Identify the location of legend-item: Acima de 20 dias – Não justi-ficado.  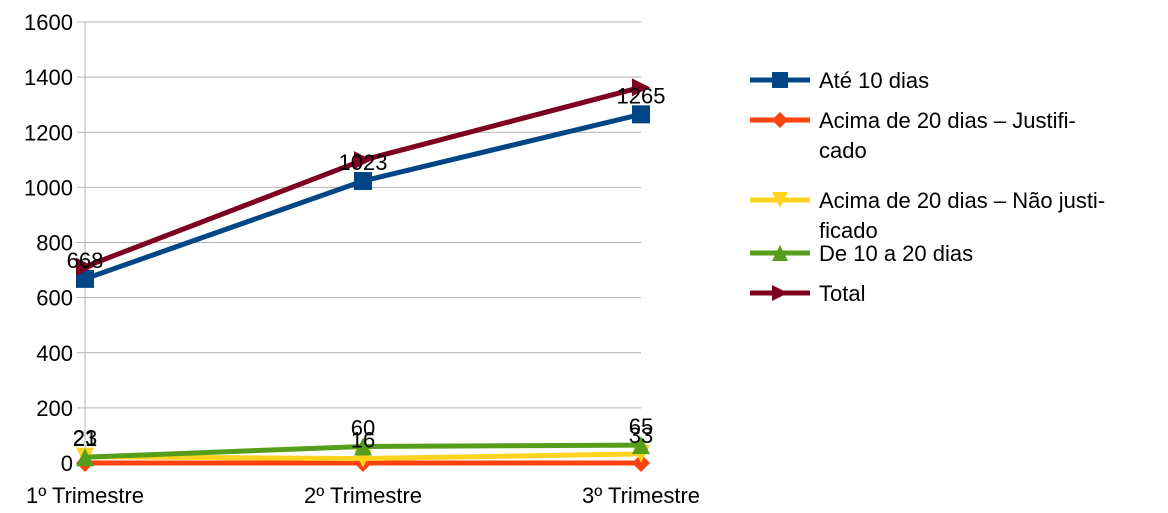
(927, 215).